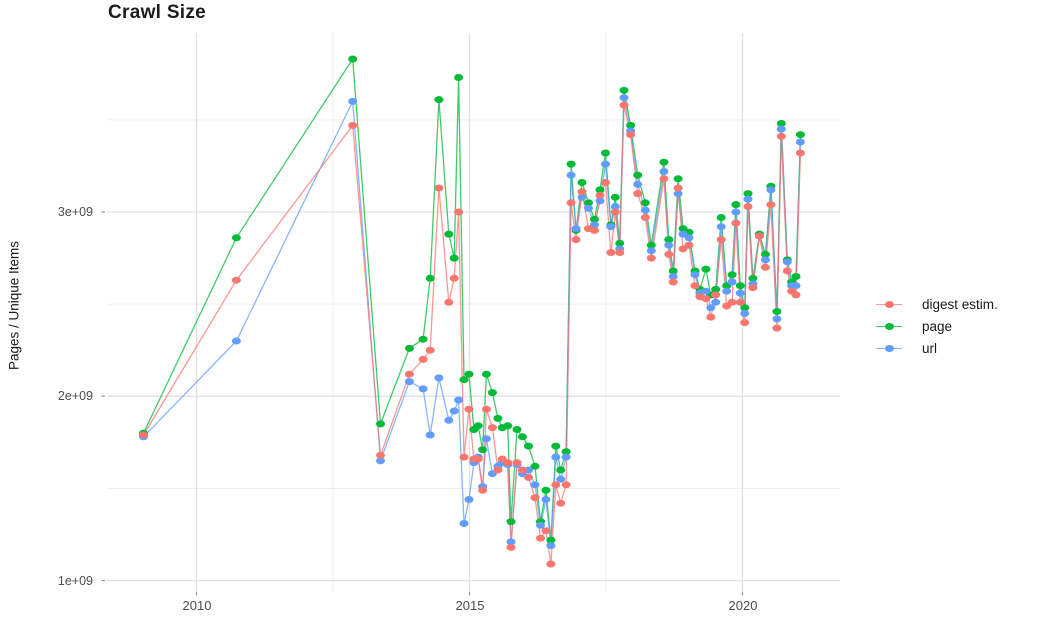 This screenshot has height=639, width=1059. I want to click on y-tick-label-3e09: 3e+09, so click(75, 212).